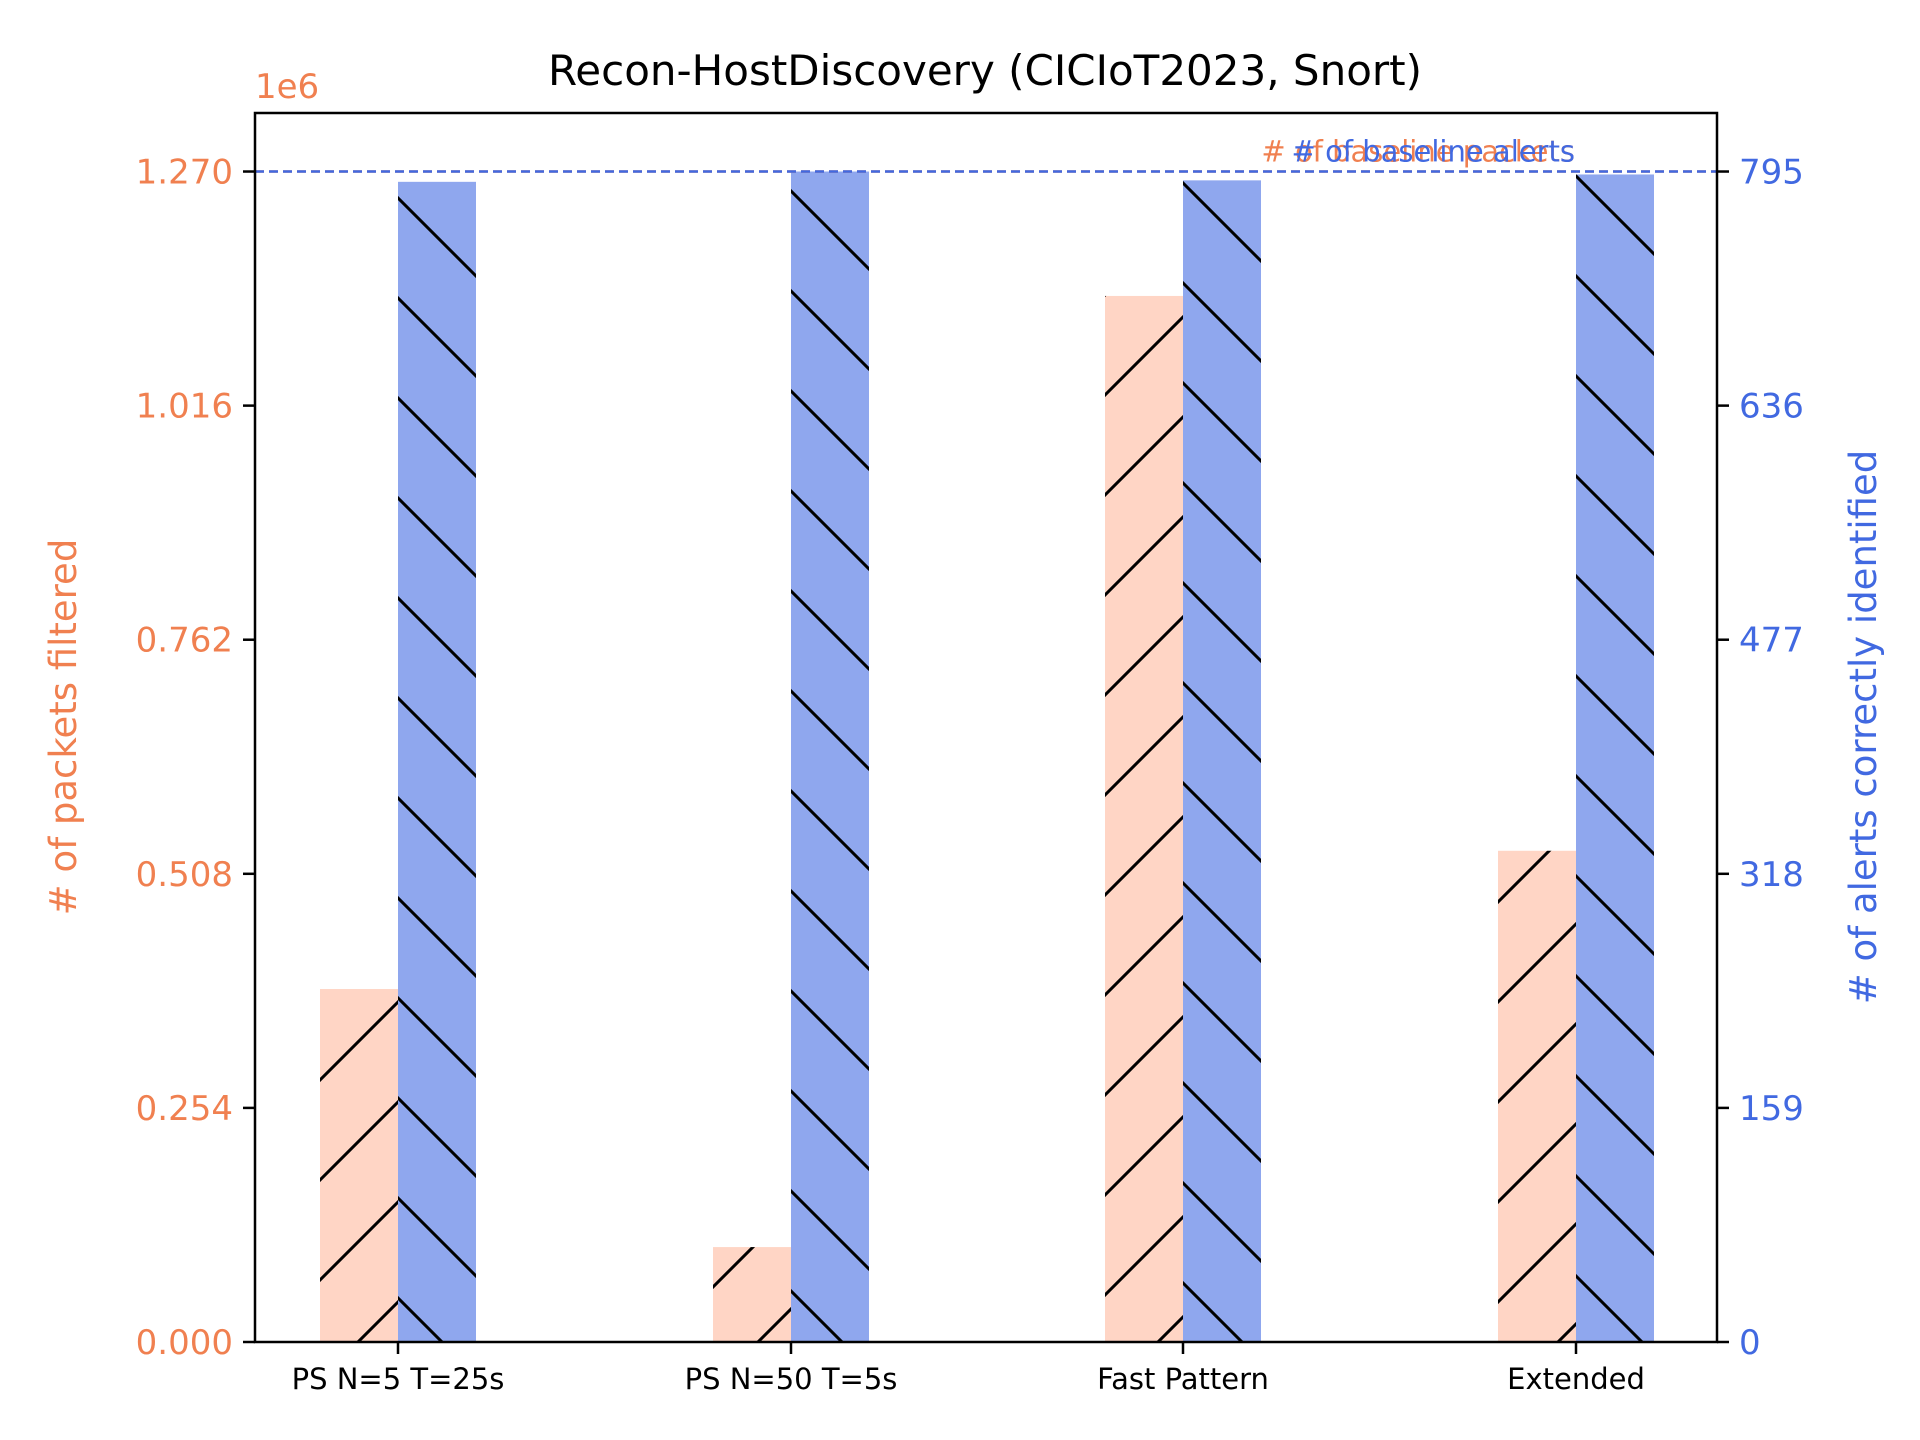 The width and height of the screenshot is (1920, 1440). What do you see at coordinates (985, 70) in the screenshot?
I see `chart-title: Recon-HostDiscovery (CICIoT2023, Snort)` at bounding box center [985, 70].